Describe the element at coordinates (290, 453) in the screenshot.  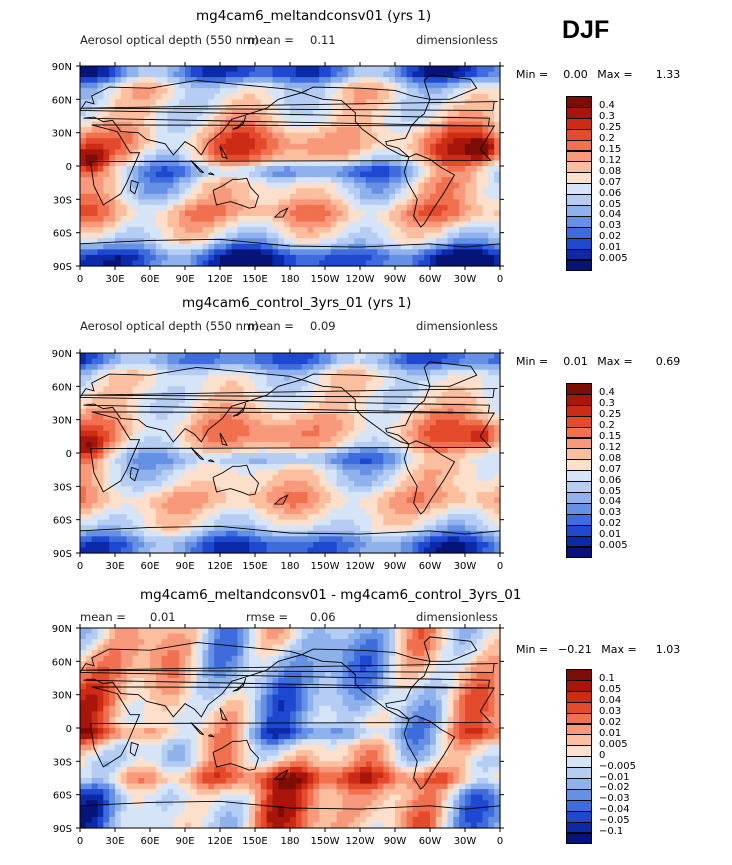
I see `field-cells` at that location.